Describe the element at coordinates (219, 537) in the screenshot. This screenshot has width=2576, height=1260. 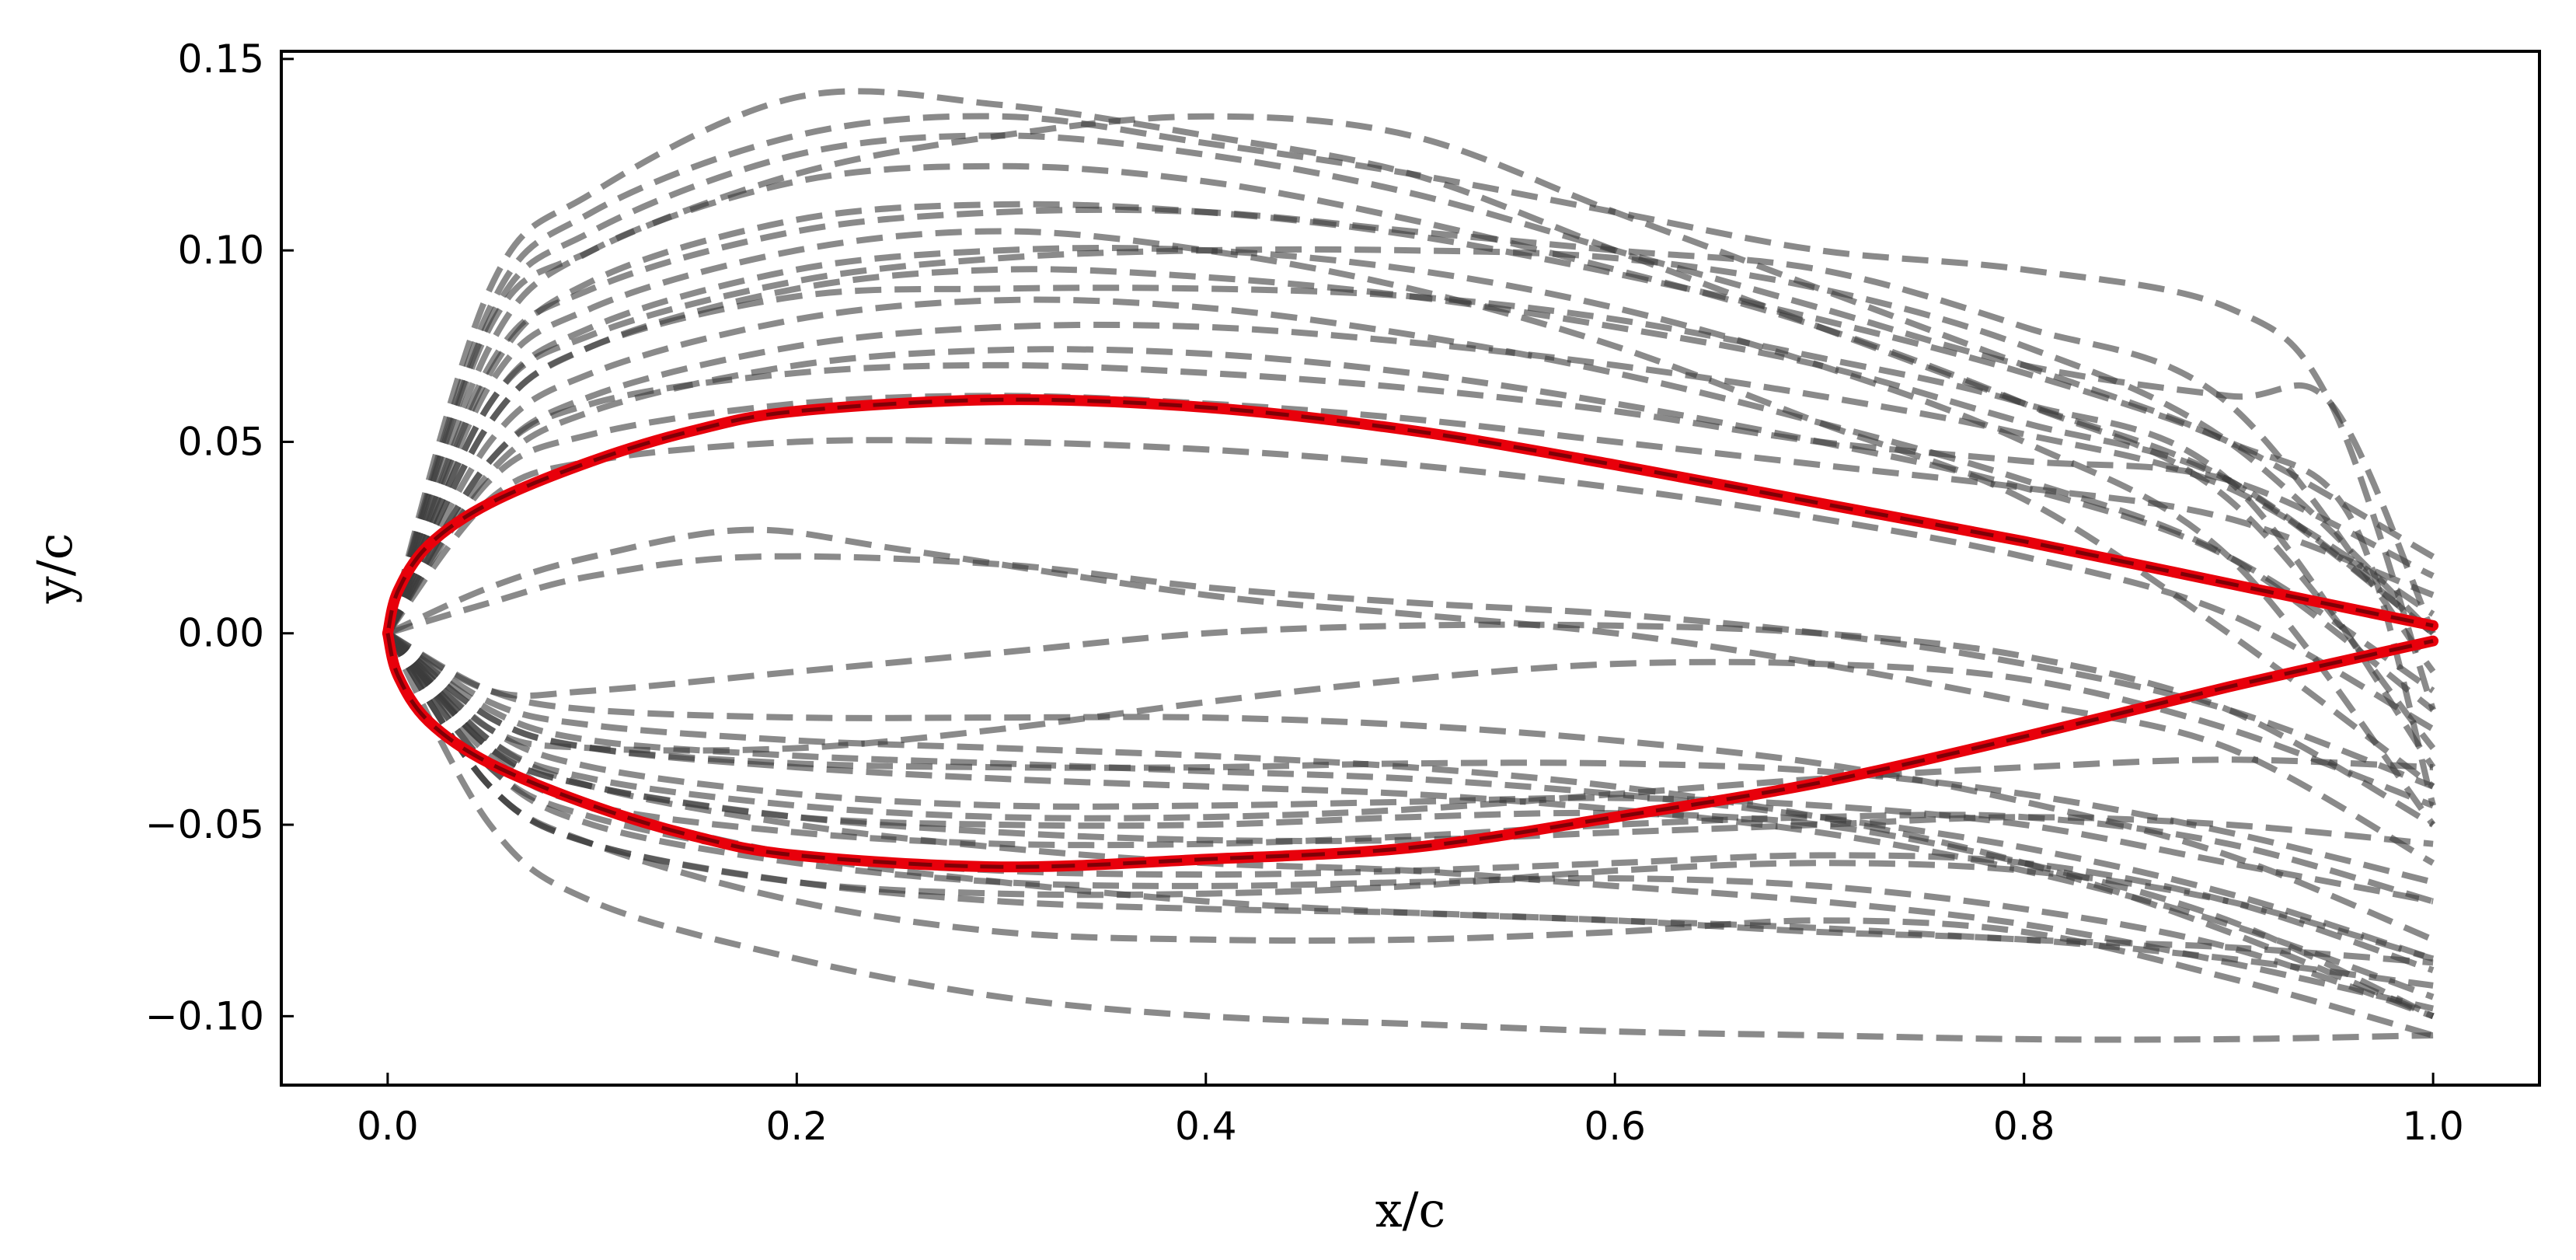
I see `y-axis: −0.10 −0.05 0.00 0.05 0.10 0.15` at that location.